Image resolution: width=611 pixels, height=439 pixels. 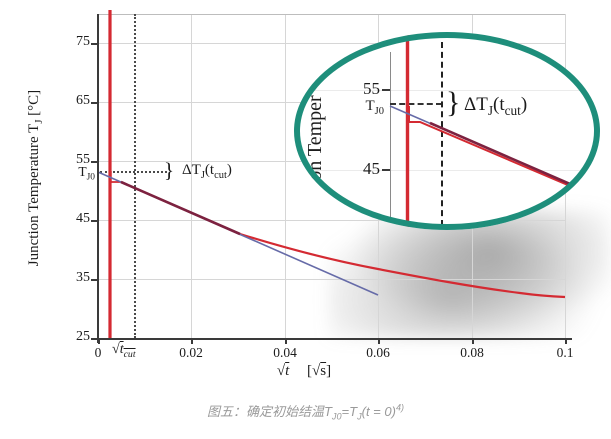 I want to click on tcut-dashed-vertical-line, so click(x=135, y=176).